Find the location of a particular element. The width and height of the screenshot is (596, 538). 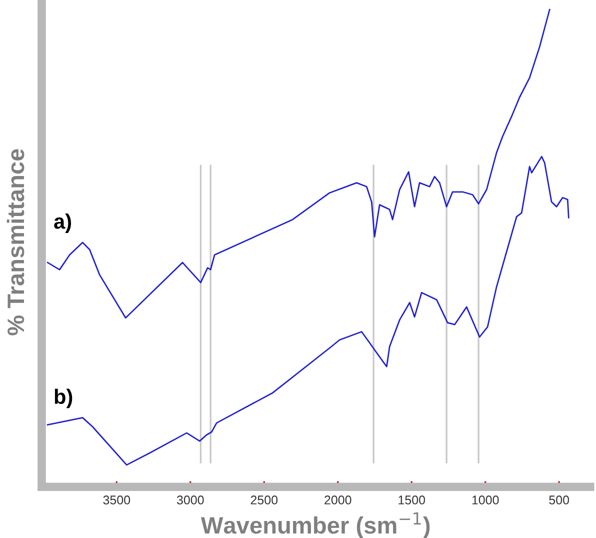

x-tick-label: 500 is located at coordinates (559, 500).